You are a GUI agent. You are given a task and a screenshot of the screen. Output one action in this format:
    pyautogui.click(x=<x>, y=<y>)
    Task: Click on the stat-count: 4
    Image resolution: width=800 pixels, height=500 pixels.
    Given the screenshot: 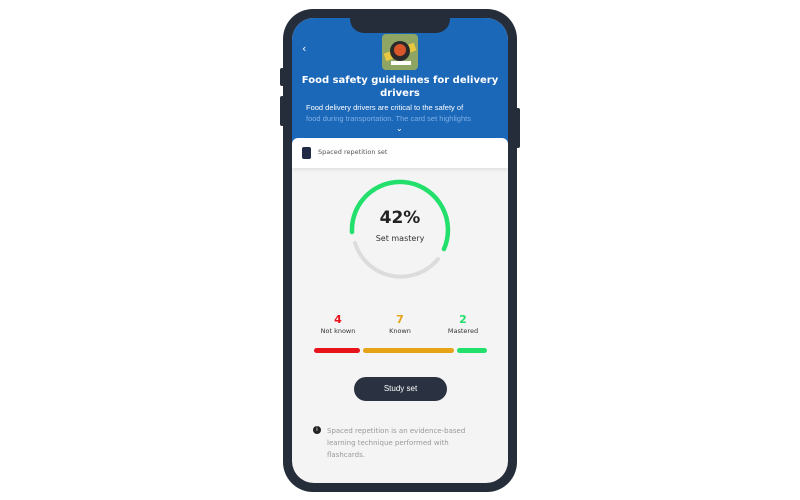 What is the action you would take?
    pyautogui.click(x=338, y=319)
    